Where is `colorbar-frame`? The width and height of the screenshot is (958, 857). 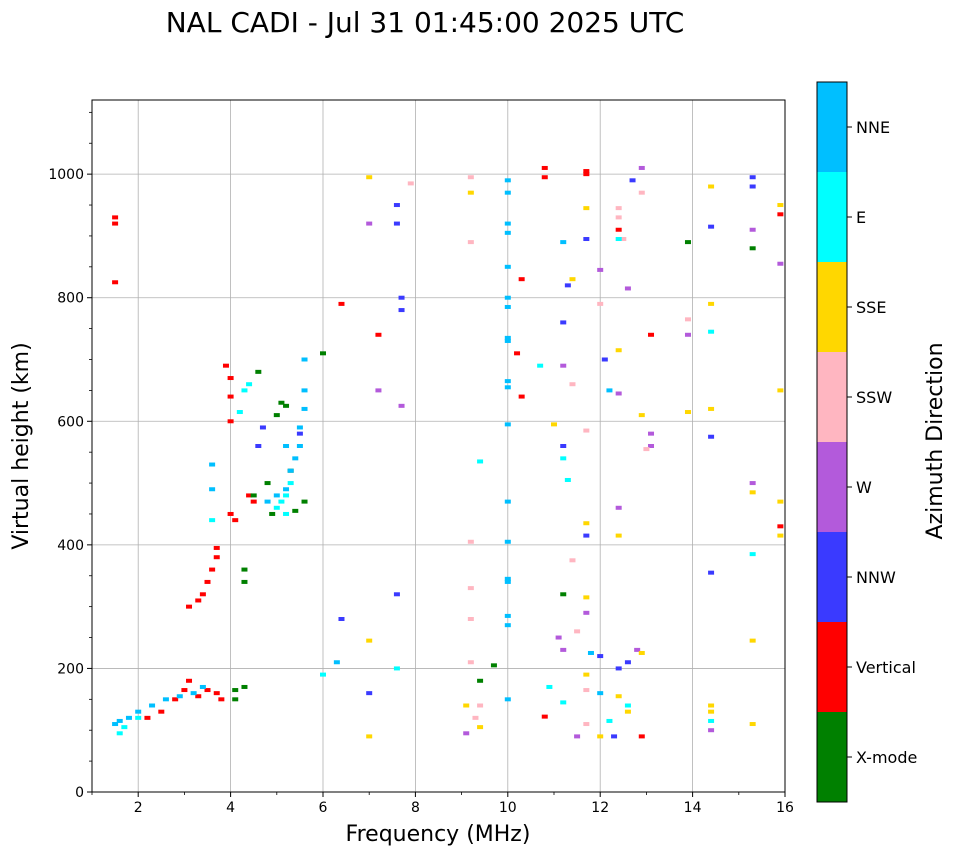
colorbar-frame is located at coordinates (832, 442).